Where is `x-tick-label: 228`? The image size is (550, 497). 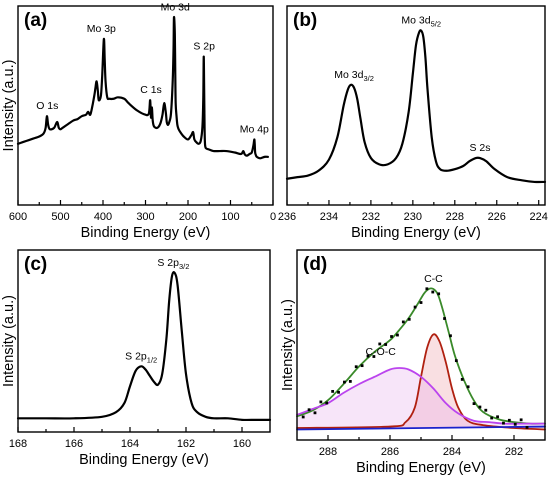
x-tick-label: 228 is located at coordinates (455, 217).